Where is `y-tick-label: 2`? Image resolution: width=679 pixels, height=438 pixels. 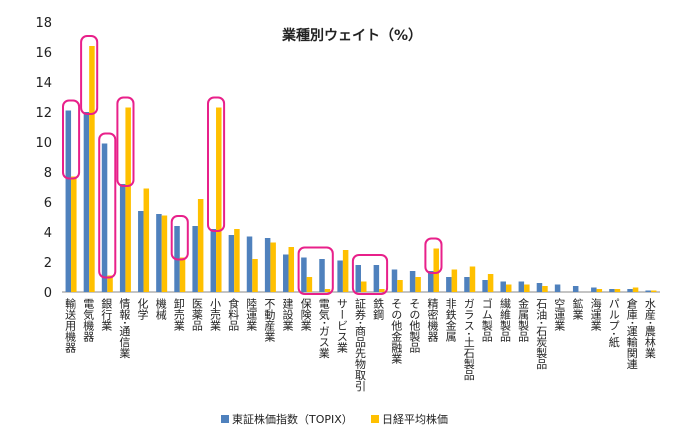
y-tick-label: 2 is located at coordinates (48, 263).